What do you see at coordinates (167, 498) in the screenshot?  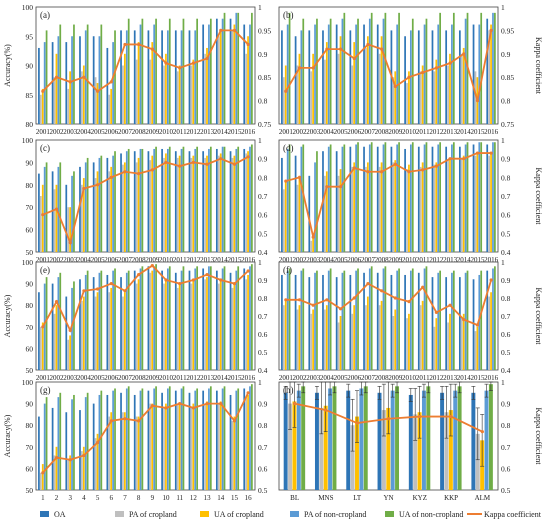 I see `x-tick-label: 10` at bounding box center [167, 498].